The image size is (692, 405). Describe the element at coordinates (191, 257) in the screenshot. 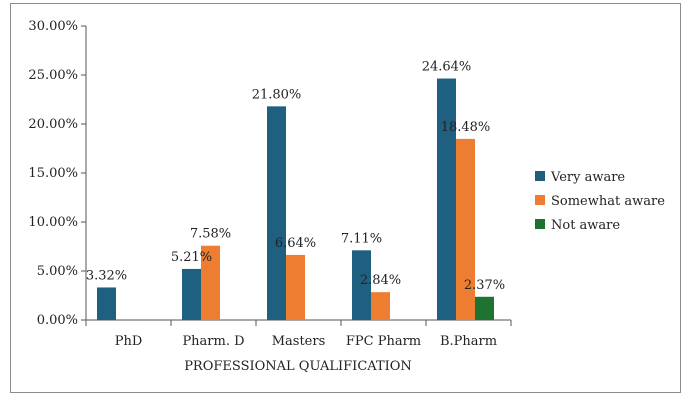

I see `data-label: 5.21%` at that location.